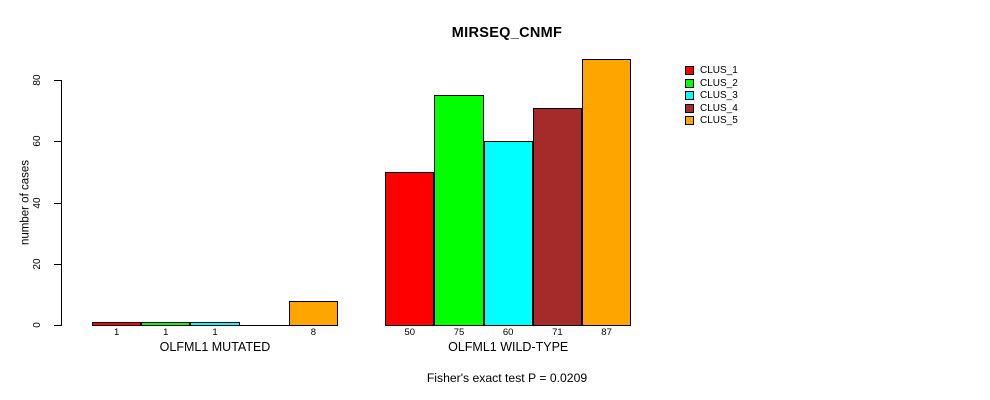 This screenshot has width=990, height=400. Describe the element at coordinates (459, 332) in the screenshot. I see `bar-value-label: 75` at that location.